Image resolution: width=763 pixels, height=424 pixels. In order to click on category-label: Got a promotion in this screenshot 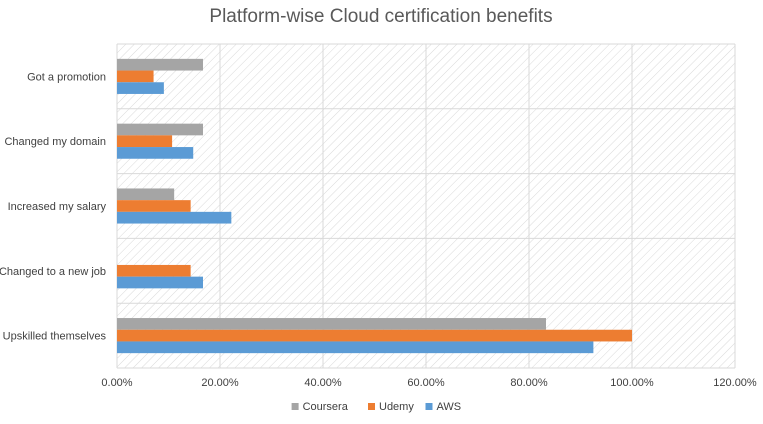, I will do `click(66, 77)`.